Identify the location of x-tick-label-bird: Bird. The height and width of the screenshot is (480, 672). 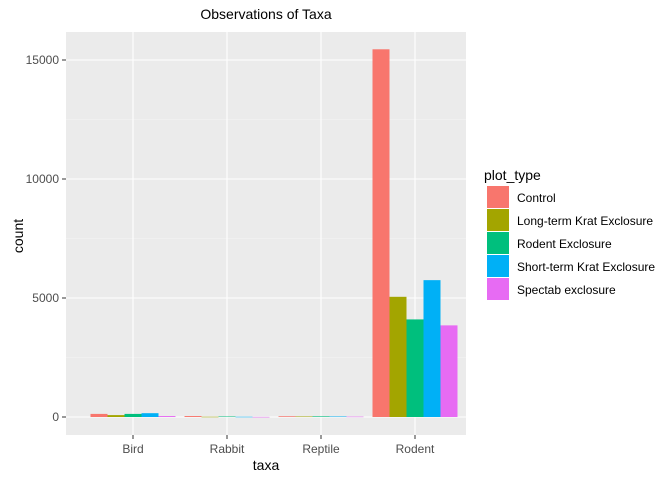
(132, 449).